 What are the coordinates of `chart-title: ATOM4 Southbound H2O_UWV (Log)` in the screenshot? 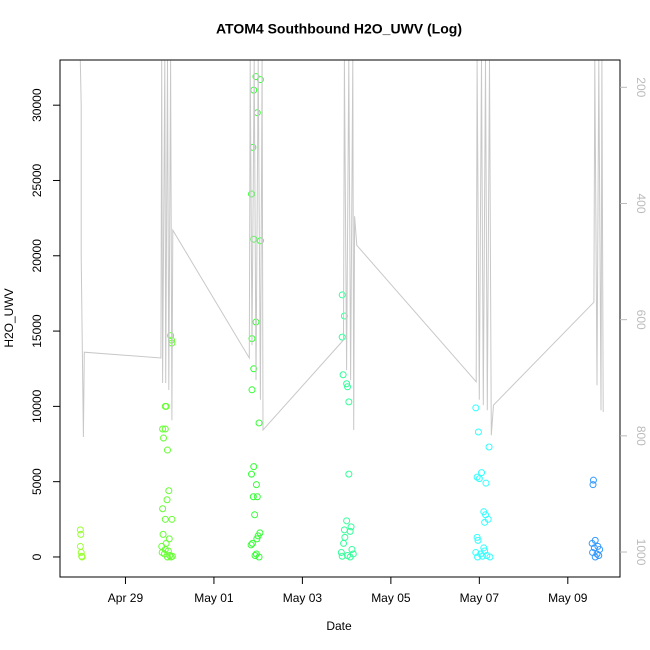 It's located at (339, 29).